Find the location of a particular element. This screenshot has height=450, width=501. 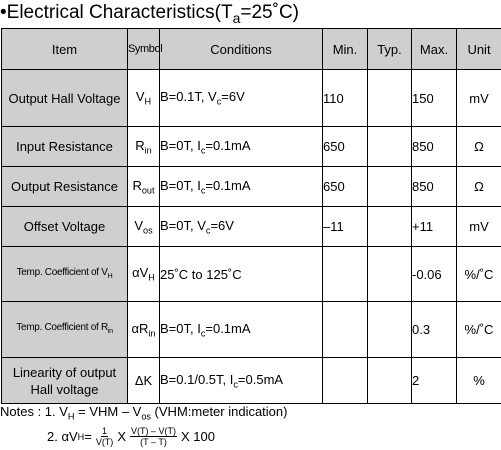

cell-item: Temp. Coefficient of Rin is located at coordinates (64, 329).